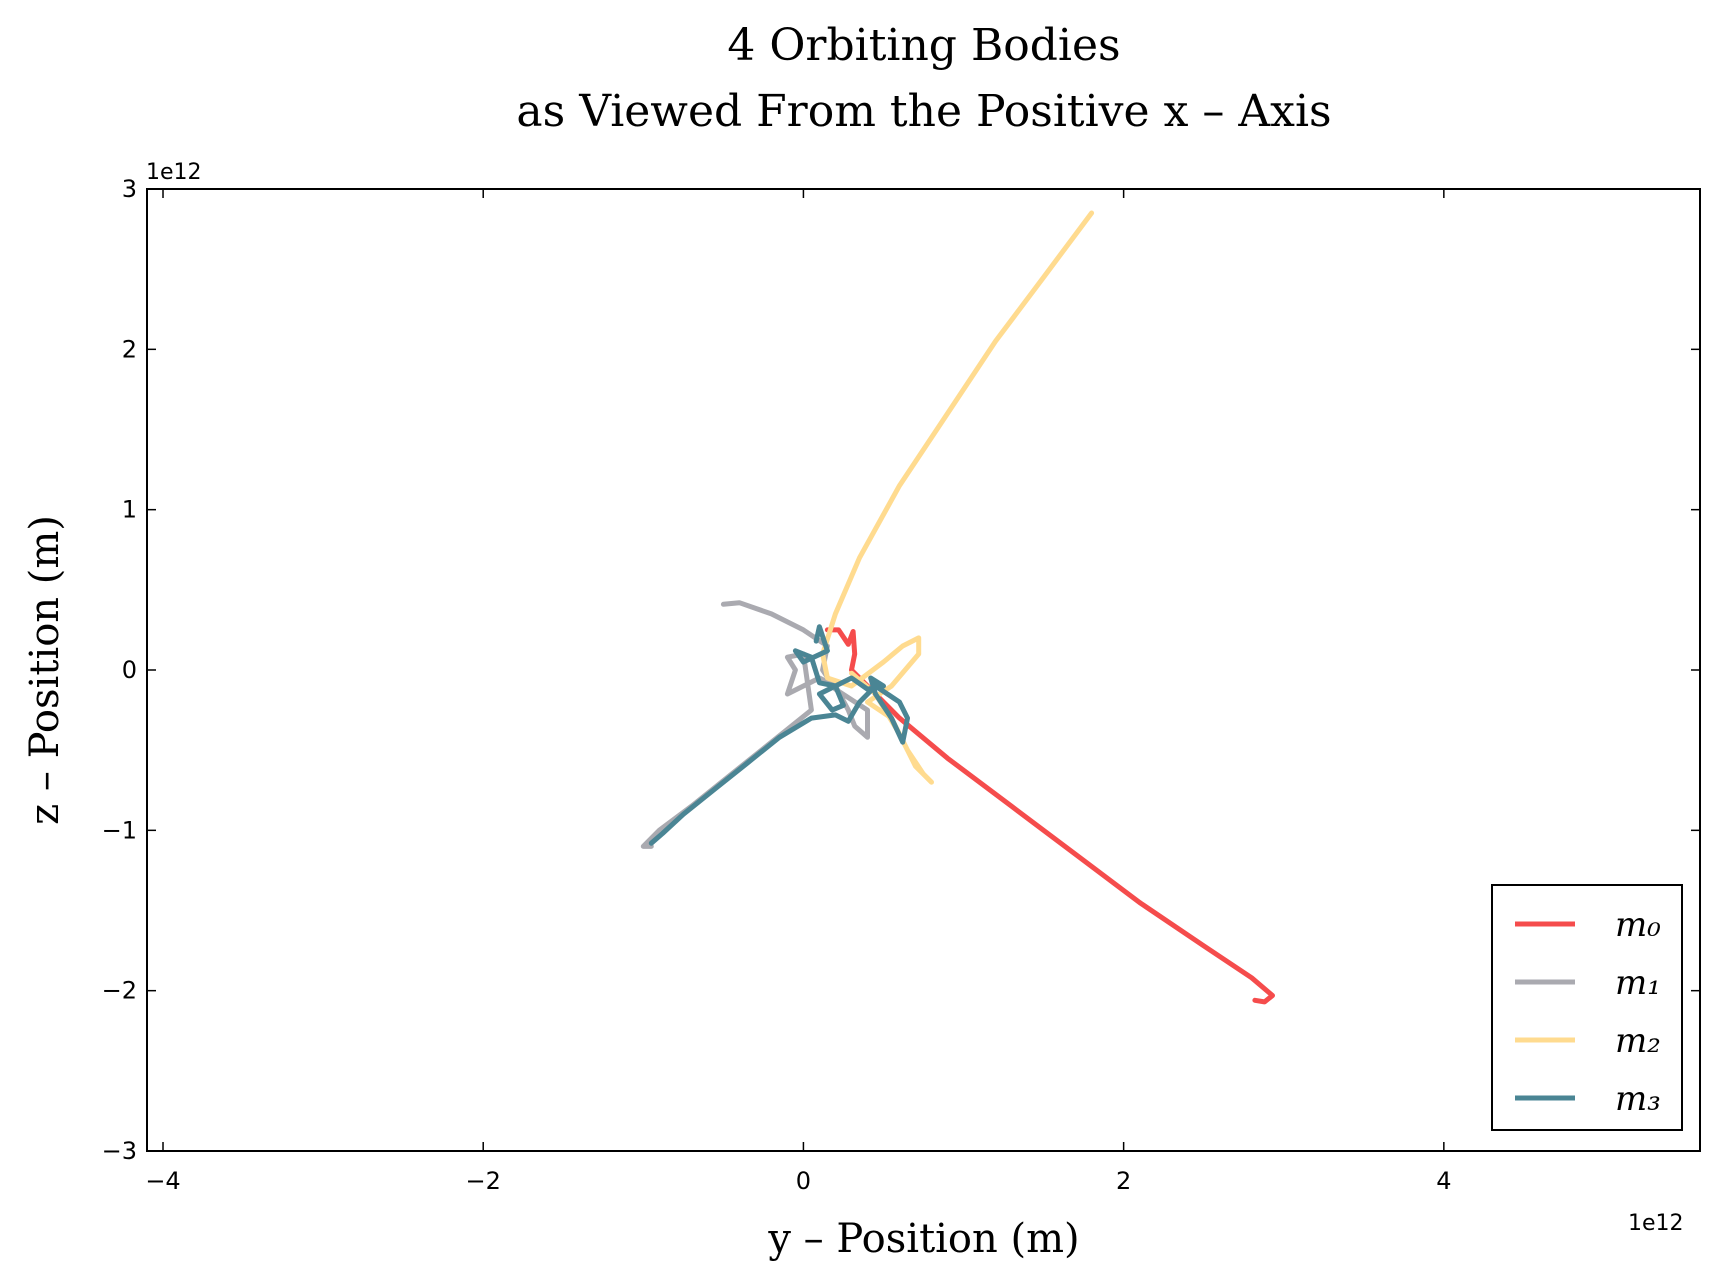  What do you see at coordinates (957, 497) in the screenshot?
I see `series-line-m2` at bounding box center [957, 497].